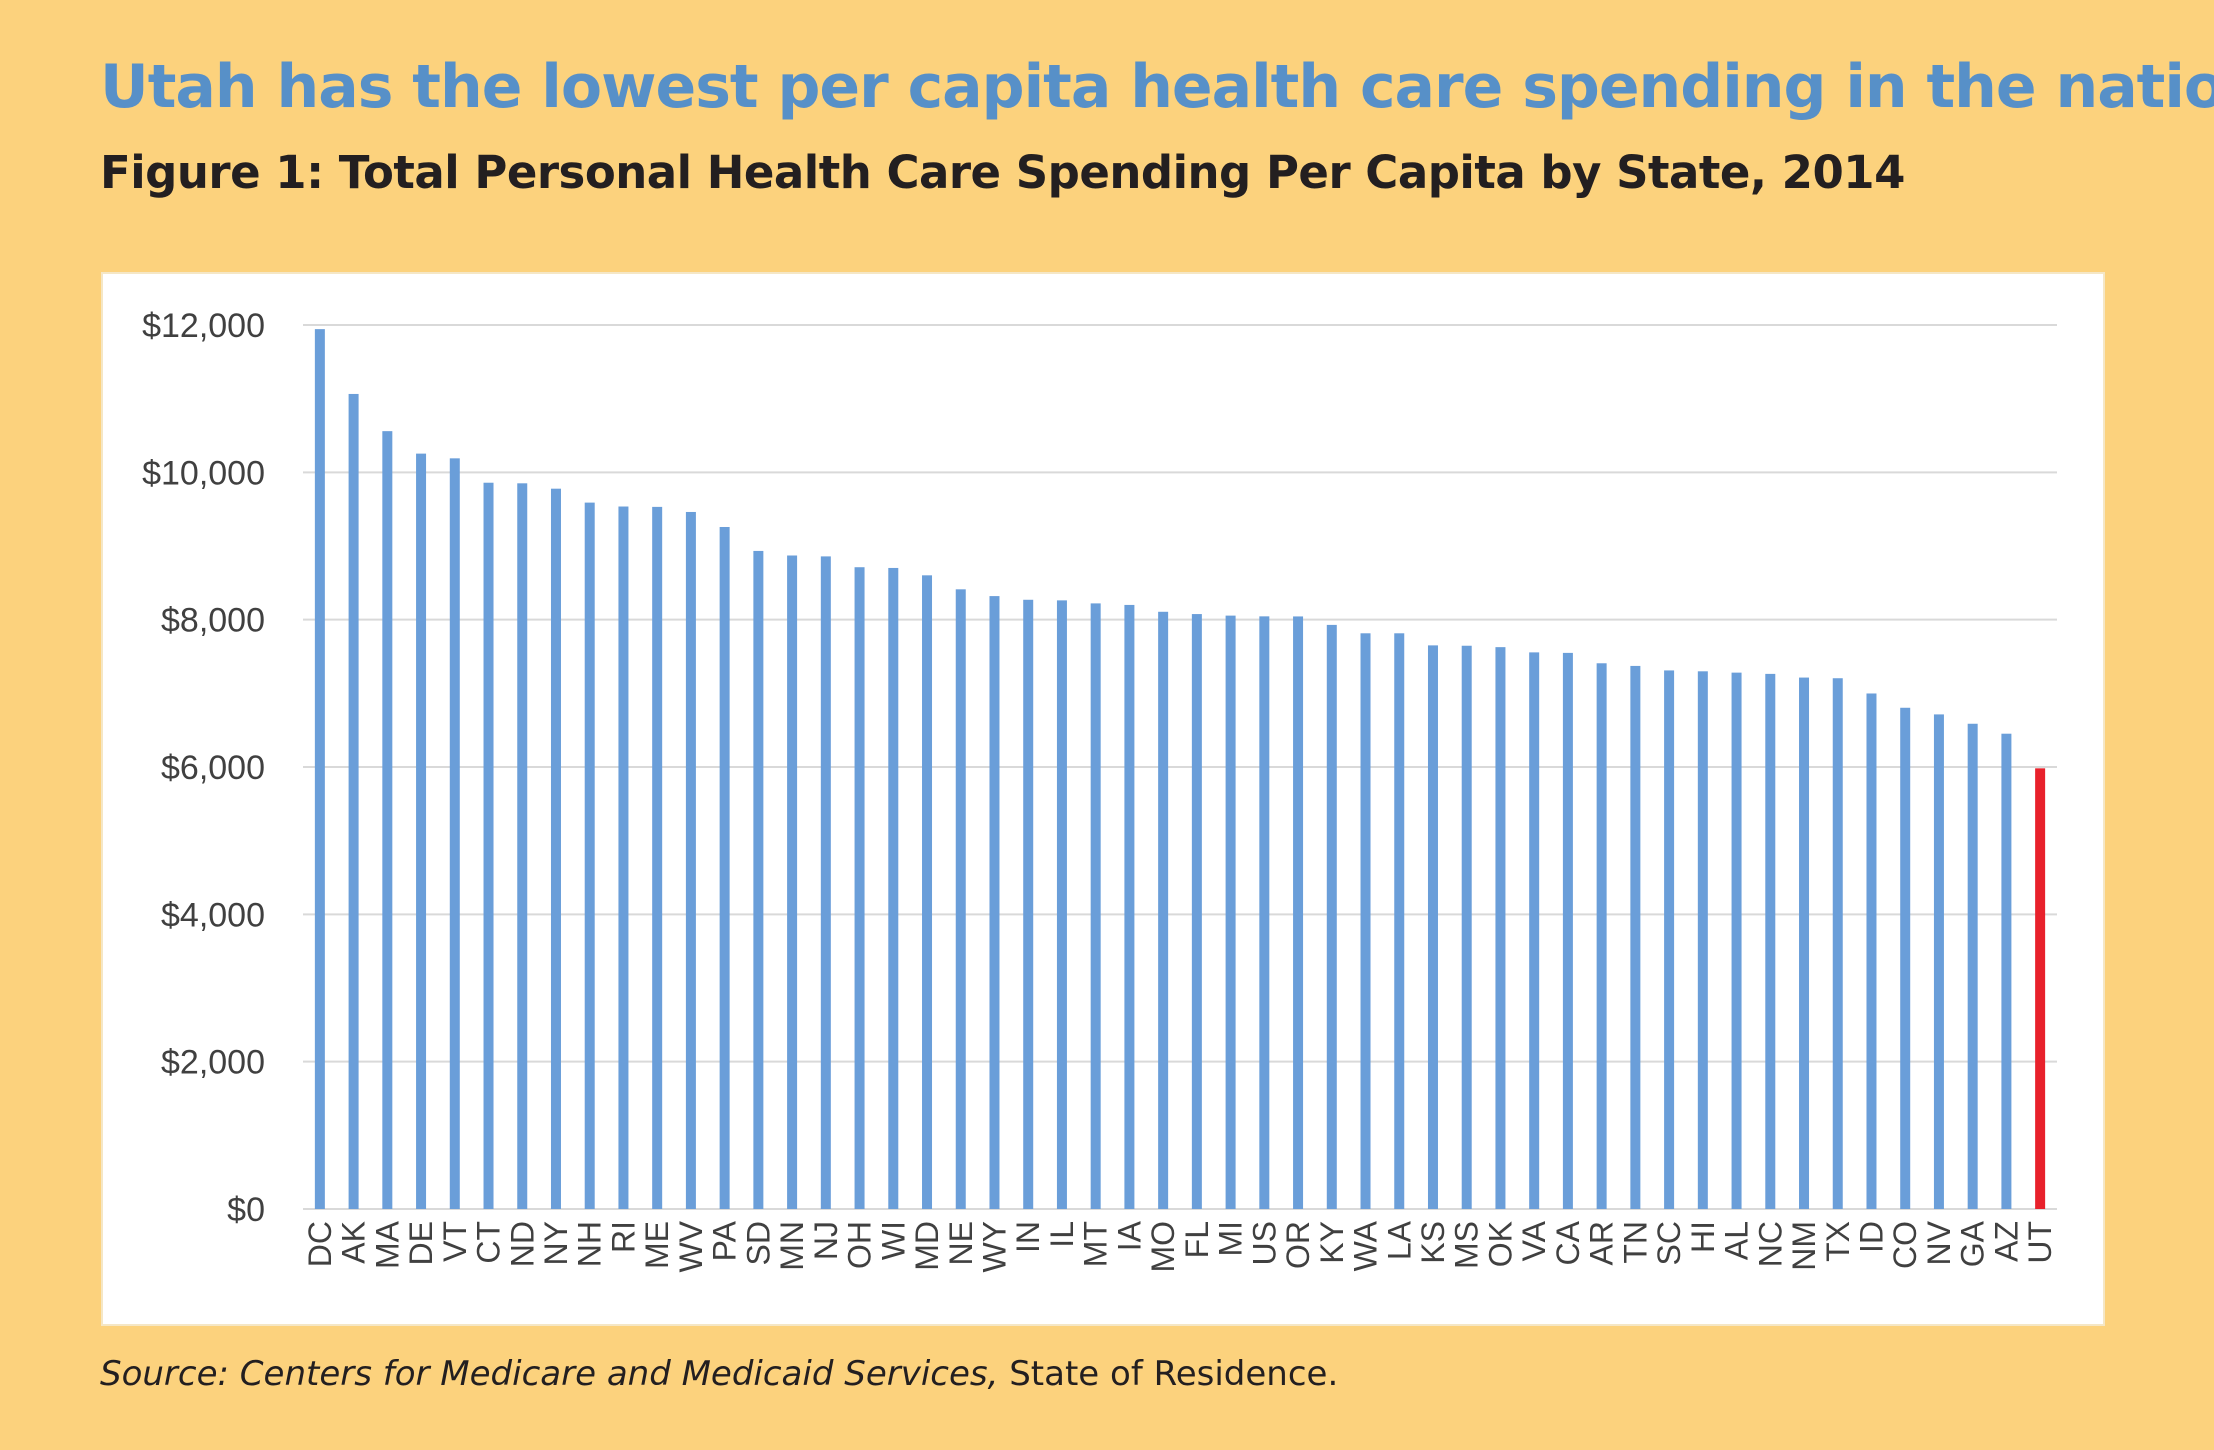 The height and width of the screenshot is (1450, 2214). What do you see at coordinates (1568, 1242) in the screenshot?
I see `x-tick-label: CA` at bounding box center [1568, 1242].